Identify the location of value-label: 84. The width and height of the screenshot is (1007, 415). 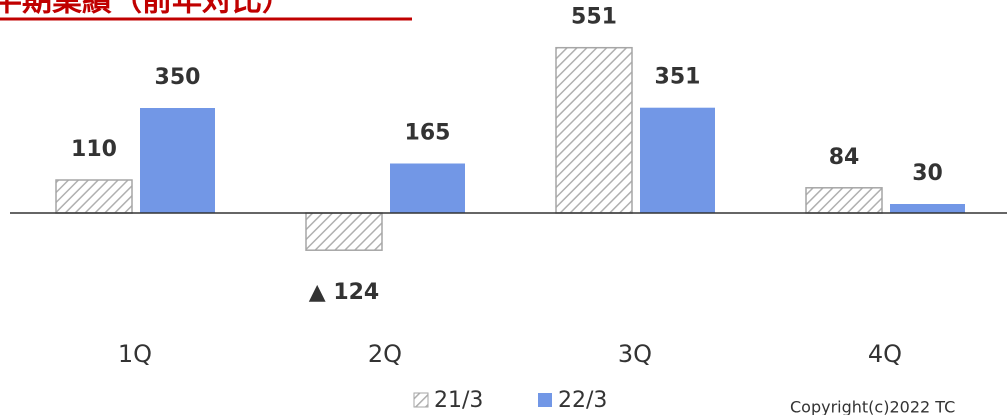
(844, 157).